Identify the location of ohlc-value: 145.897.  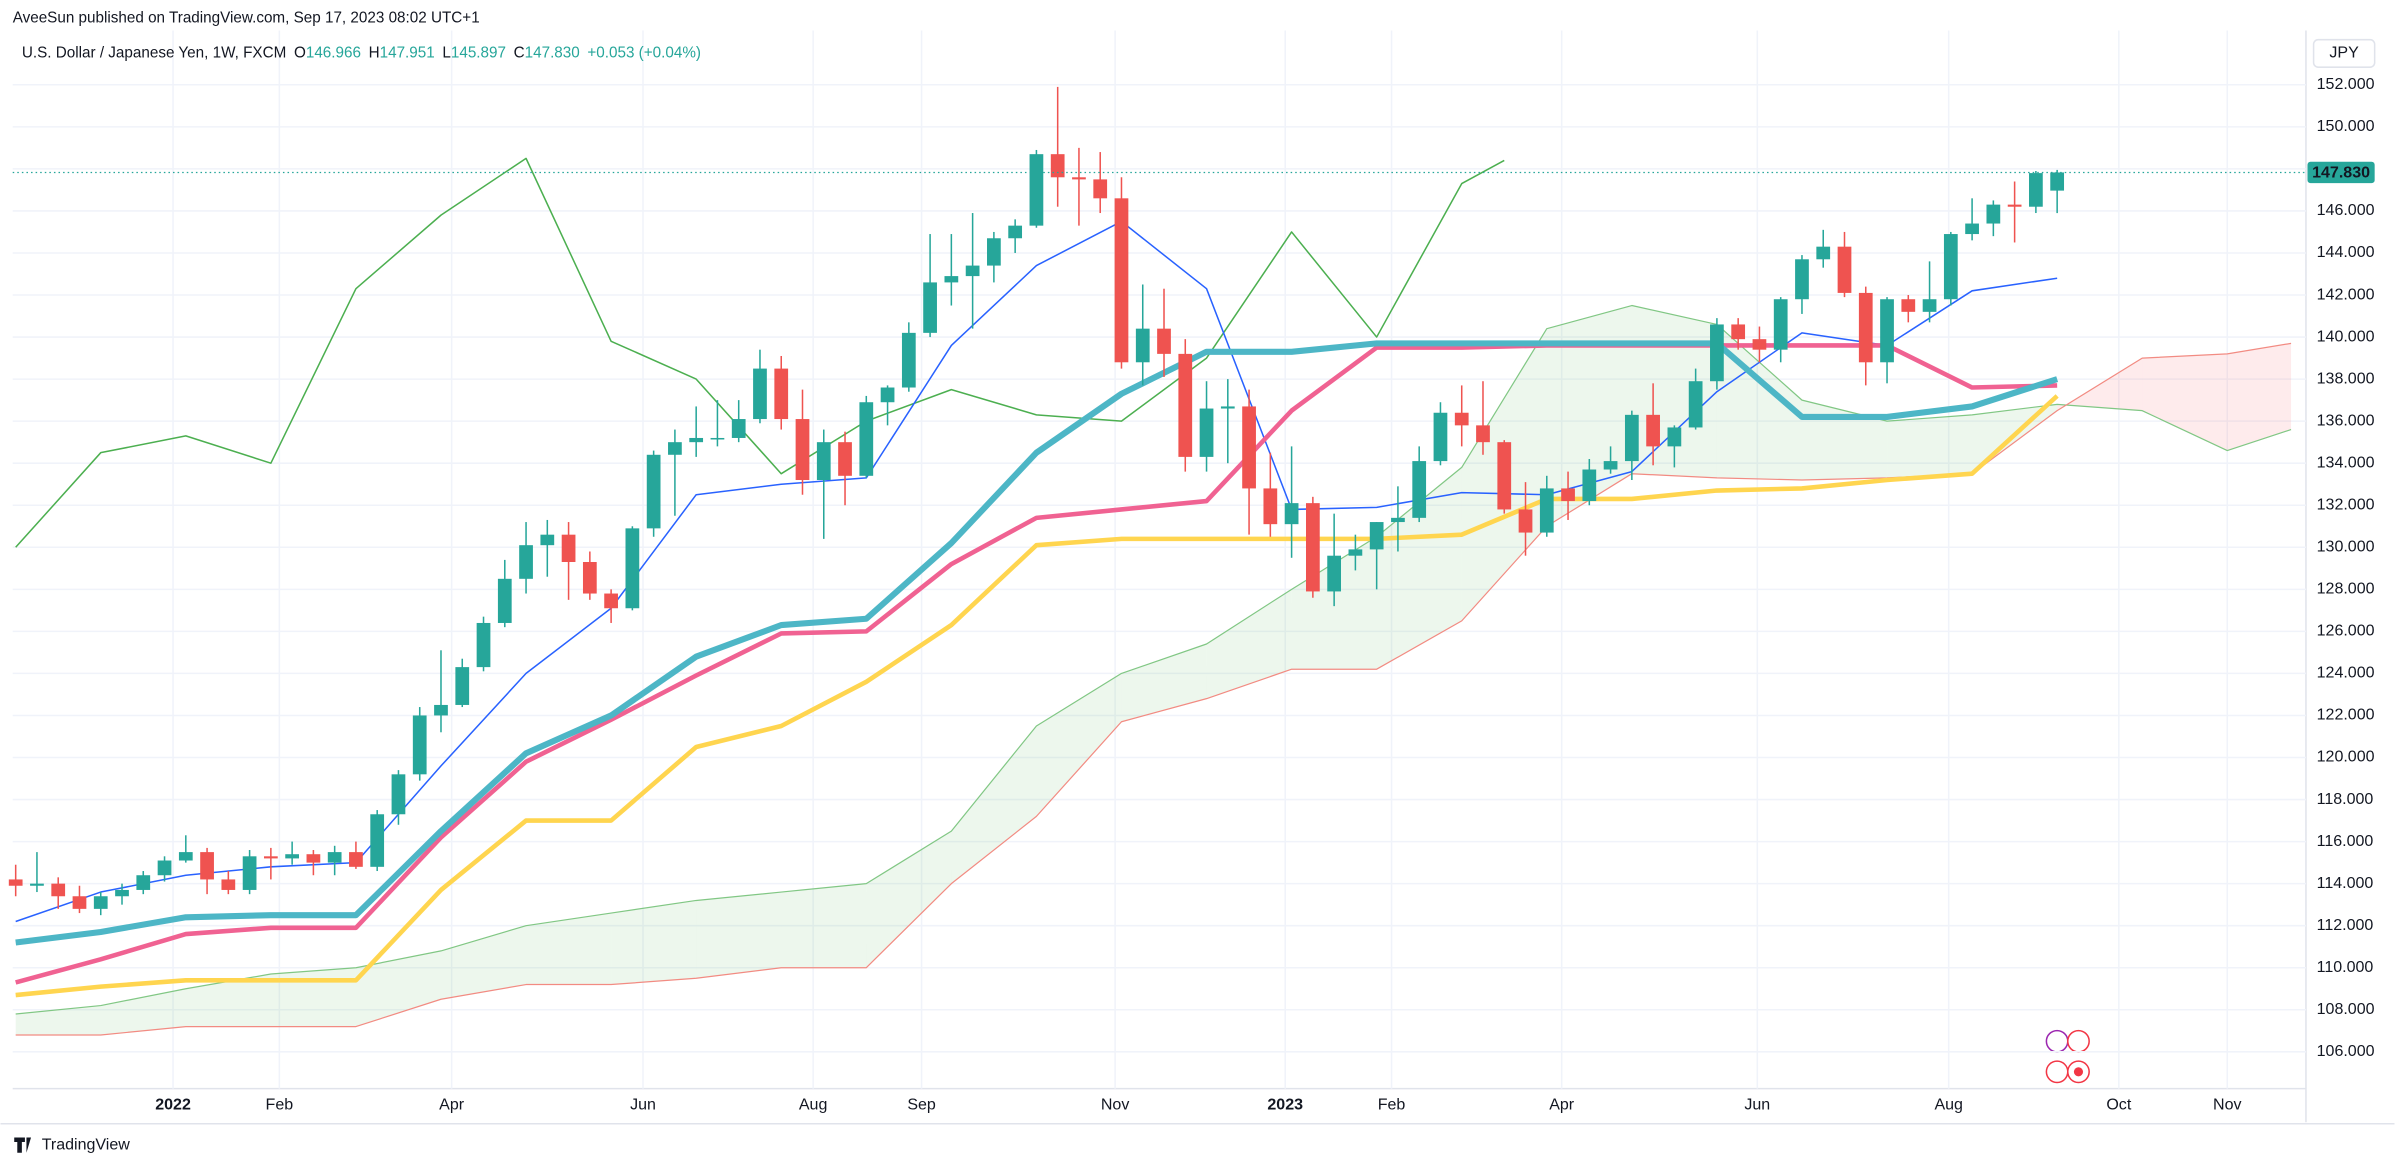
(478, 52).